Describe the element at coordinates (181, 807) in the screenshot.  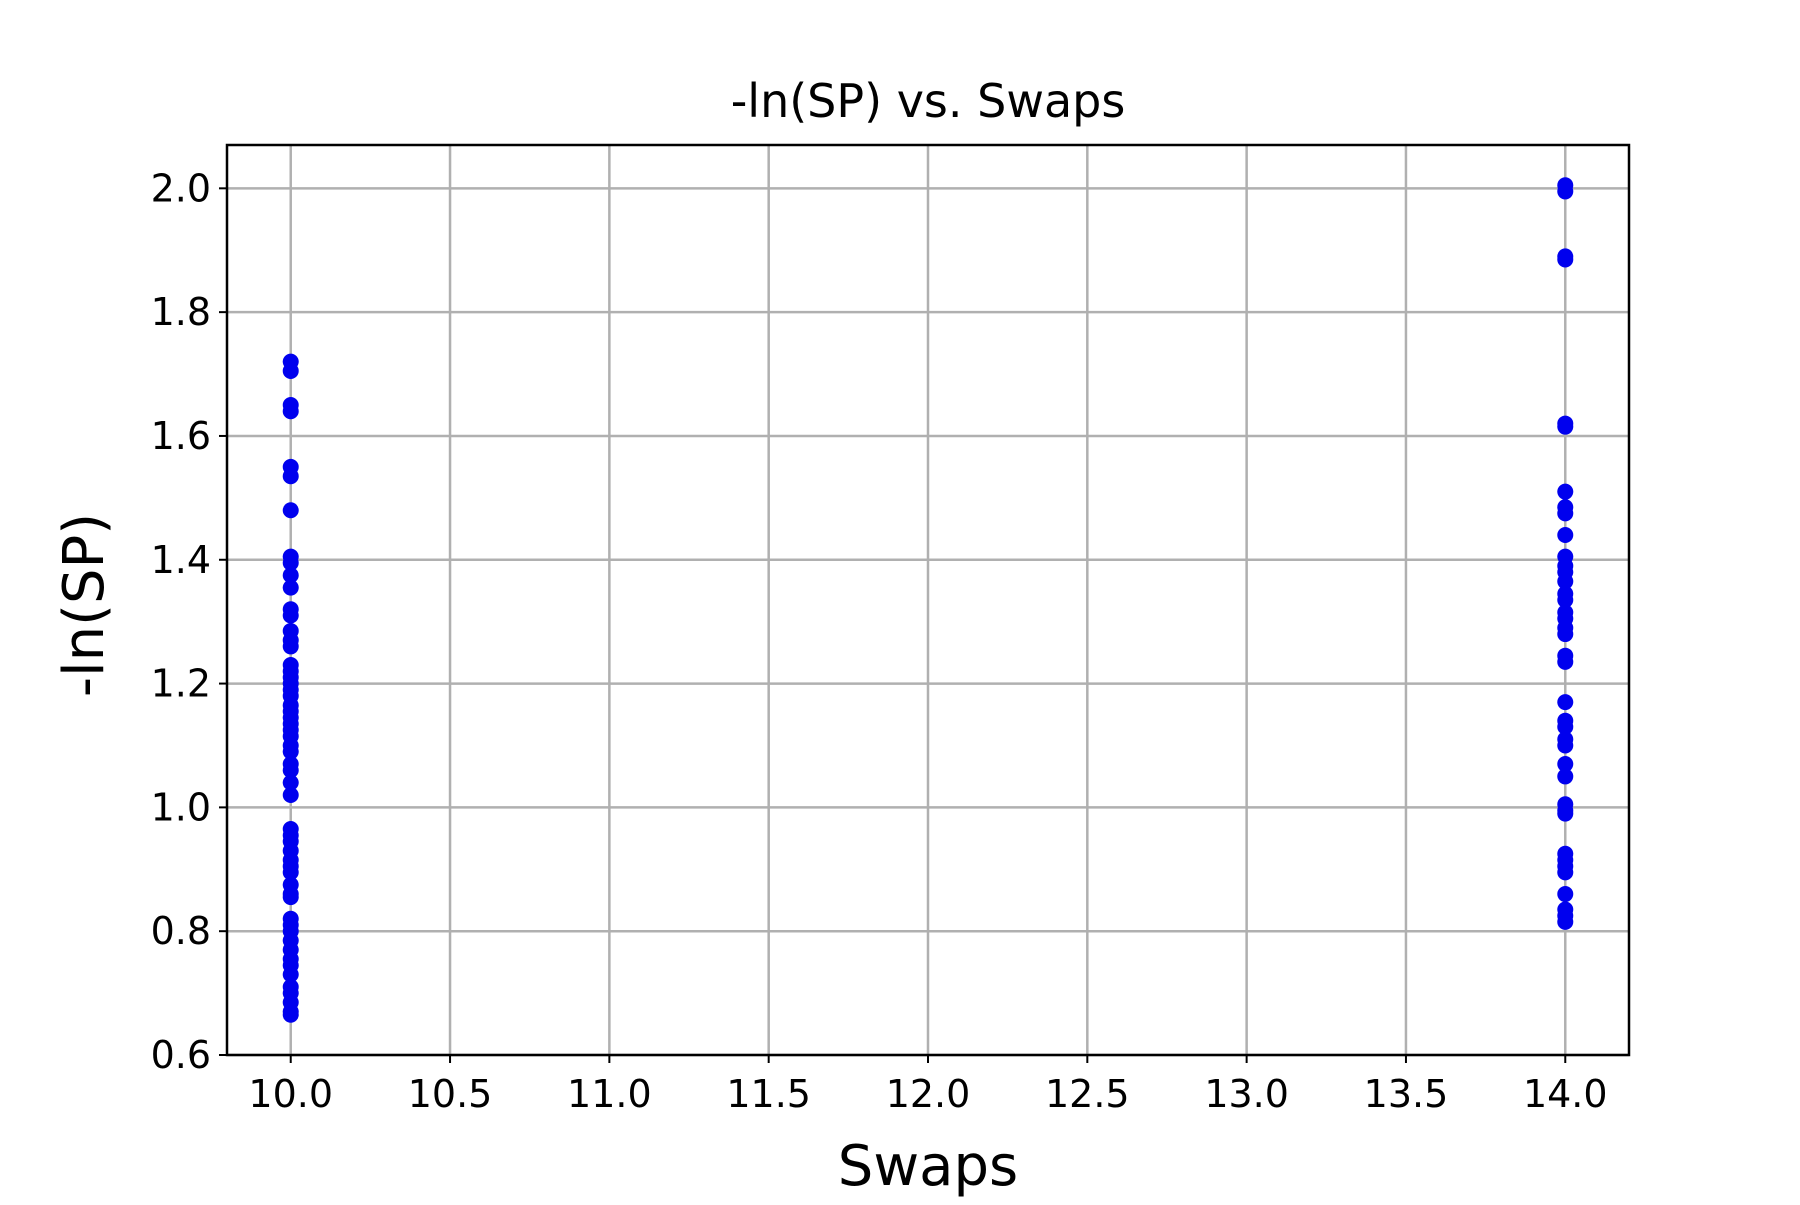
I see `y-tick-label: 1.0` at that location.